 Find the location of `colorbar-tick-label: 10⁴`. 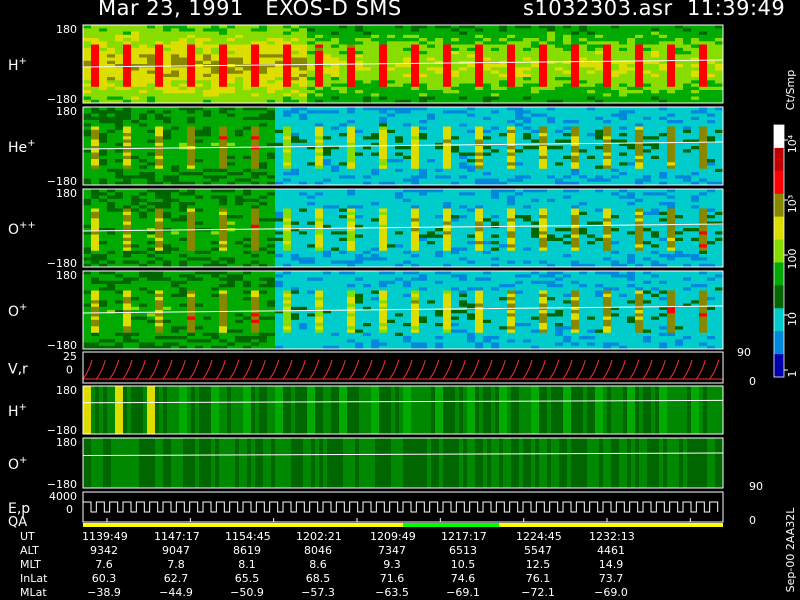

colorbar-tick-label: 10⁴ is located at coordinates (792, 143).